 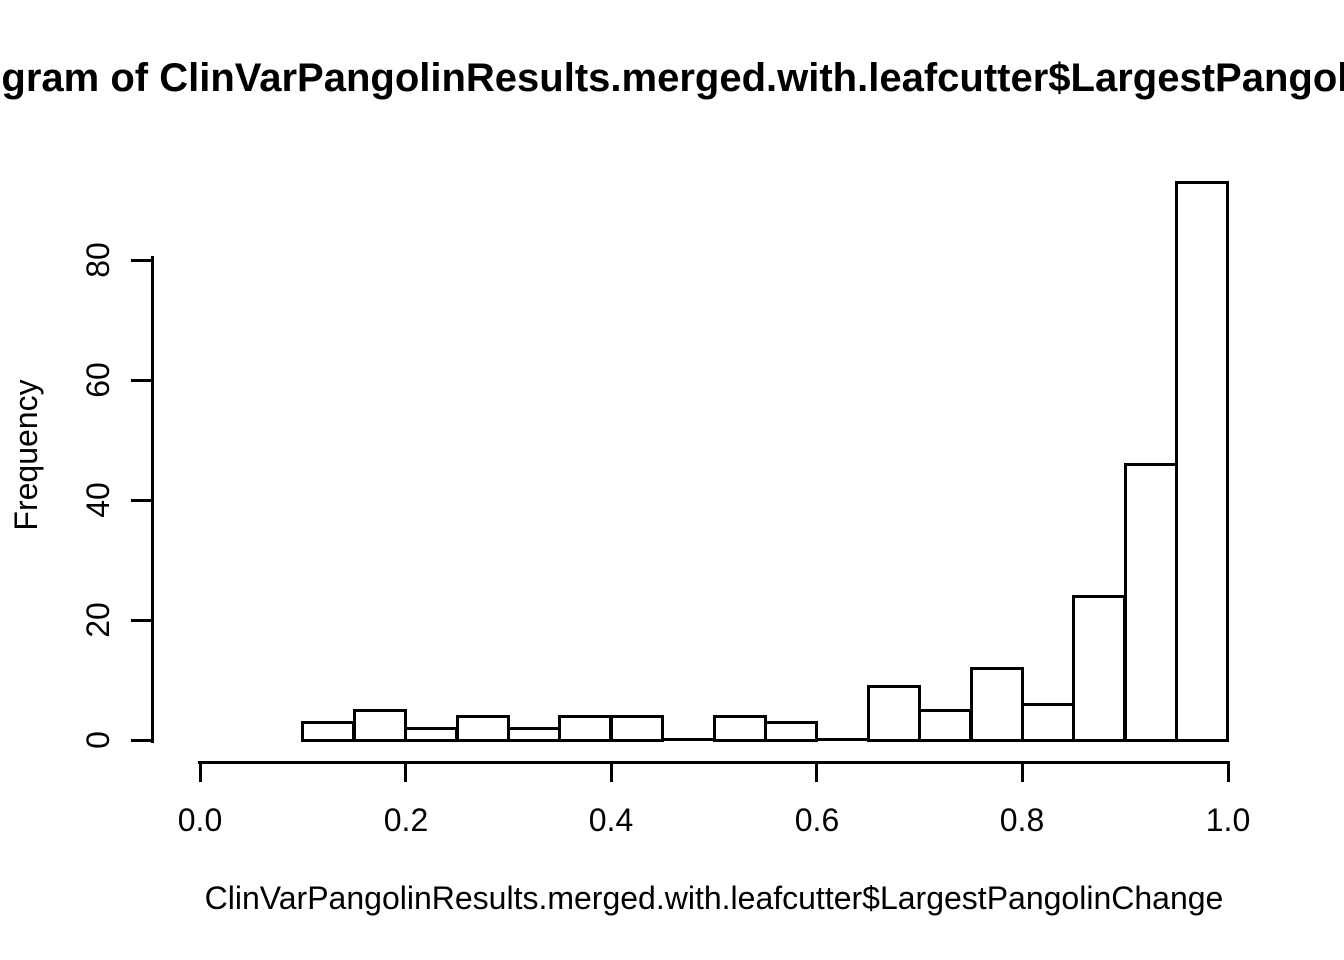 I want to click on x-axis-line, so click(x=714, y=762).